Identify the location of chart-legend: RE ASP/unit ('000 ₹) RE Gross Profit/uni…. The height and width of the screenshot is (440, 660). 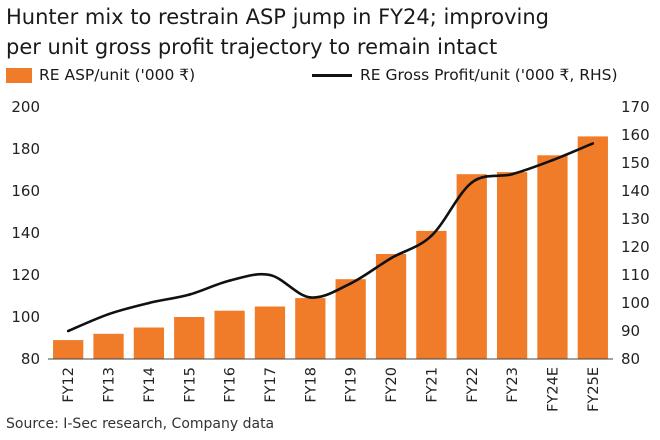
(330, 77).